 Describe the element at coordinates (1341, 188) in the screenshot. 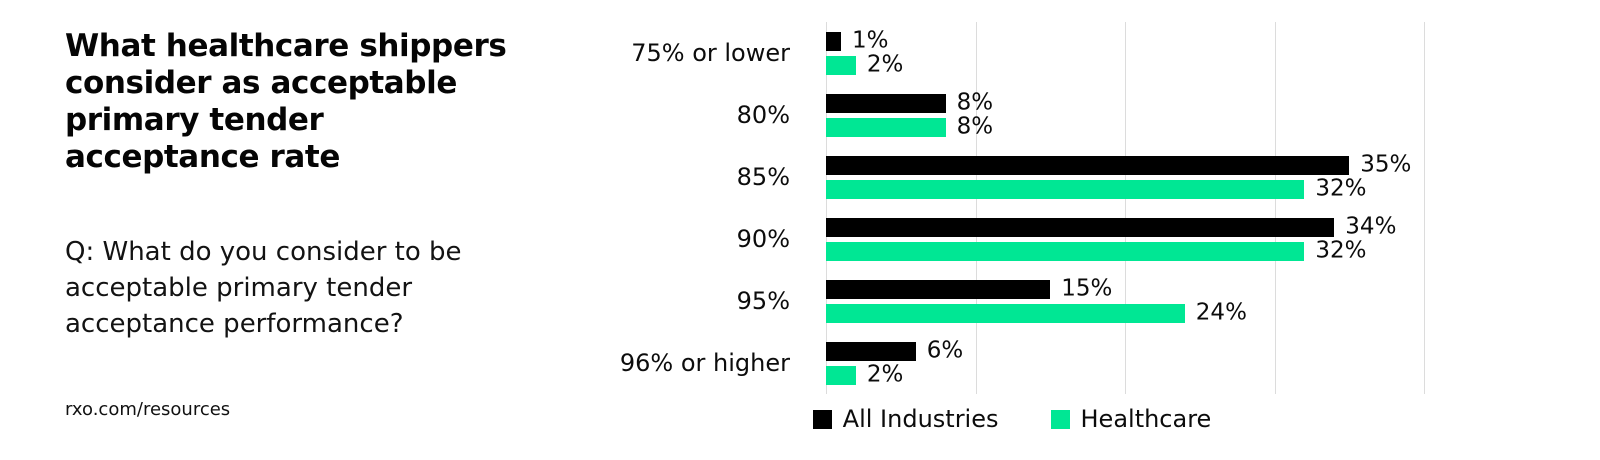

I see `value-label-healthcare-85: 32%` at that location.